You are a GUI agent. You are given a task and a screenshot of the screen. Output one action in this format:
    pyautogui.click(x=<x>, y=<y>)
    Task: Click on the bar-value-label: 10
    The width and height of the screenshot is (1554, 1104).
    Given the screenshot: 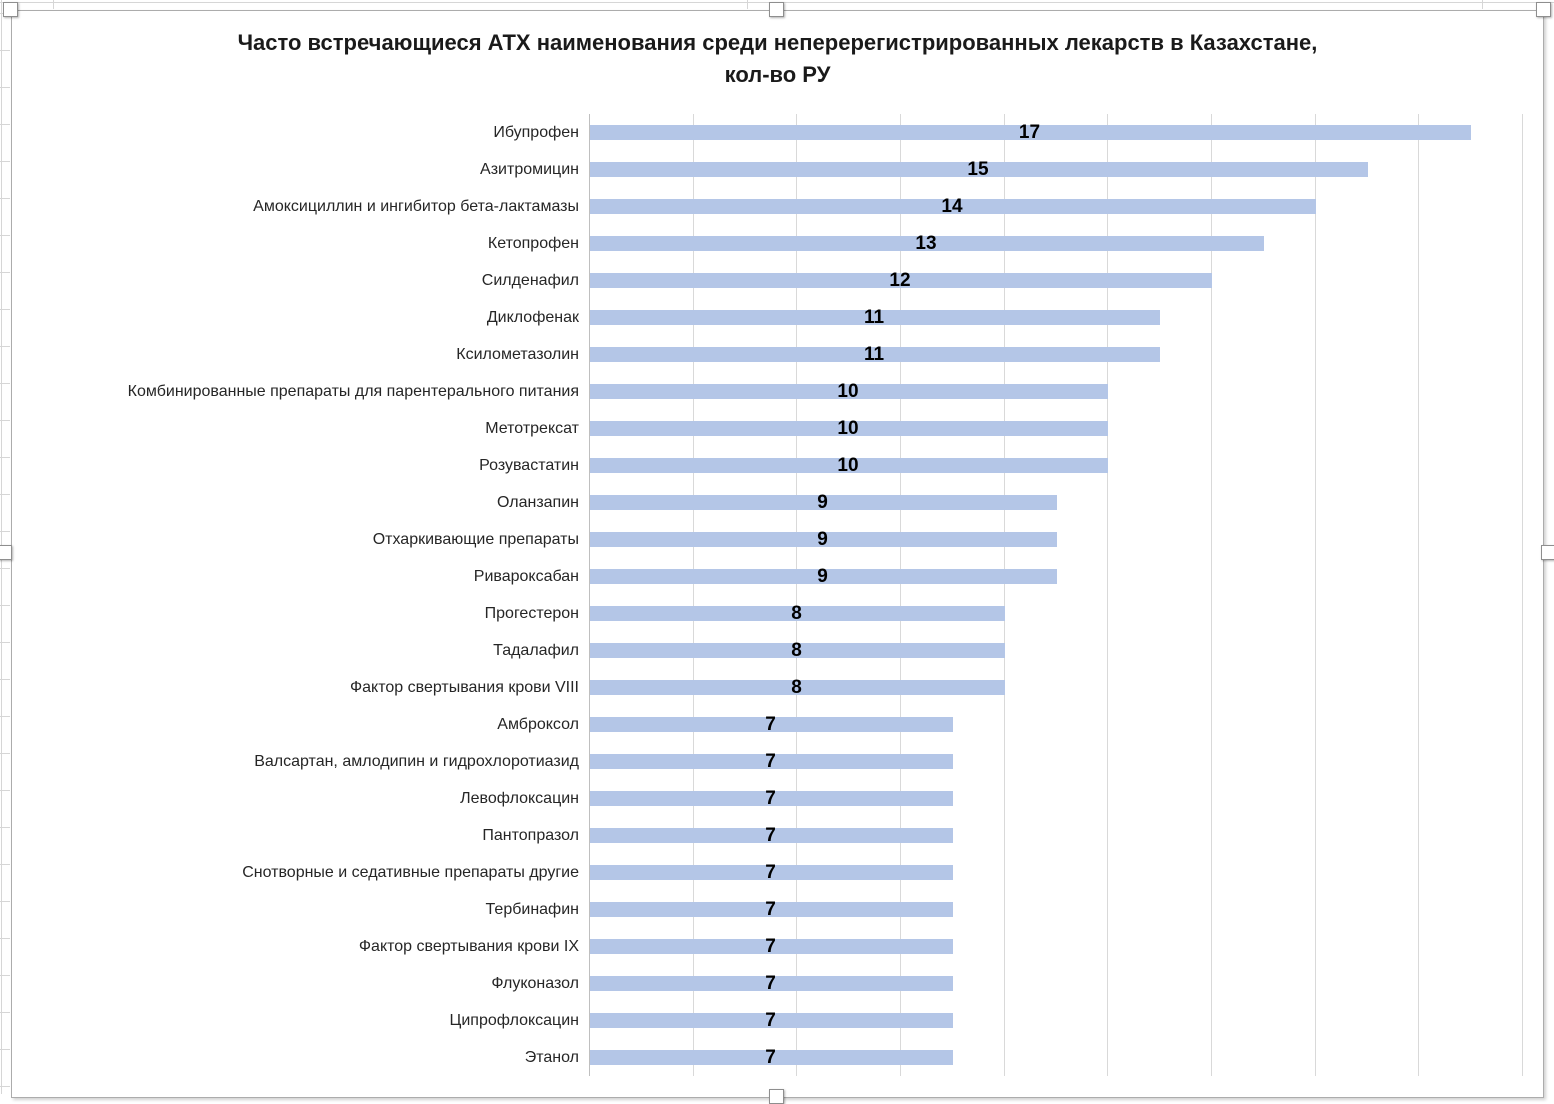 What is the action you would take?
    pyautogui.click(x=848, y=428)
    